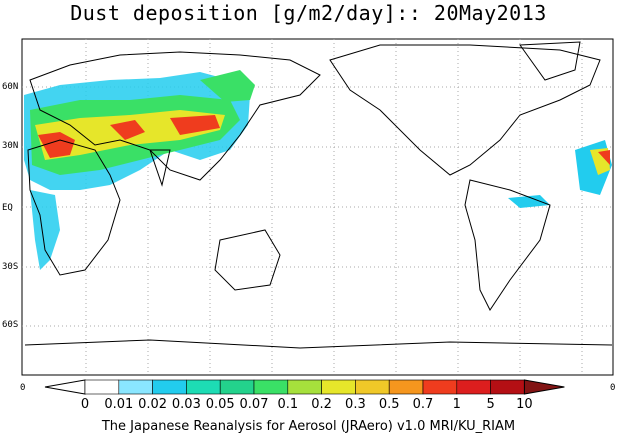 The image size is (617, 438). What do you see at coordinates (7, 208) in the screenshot?
I see `lat-label-eq: EQ` at bounding box center [7, 208].